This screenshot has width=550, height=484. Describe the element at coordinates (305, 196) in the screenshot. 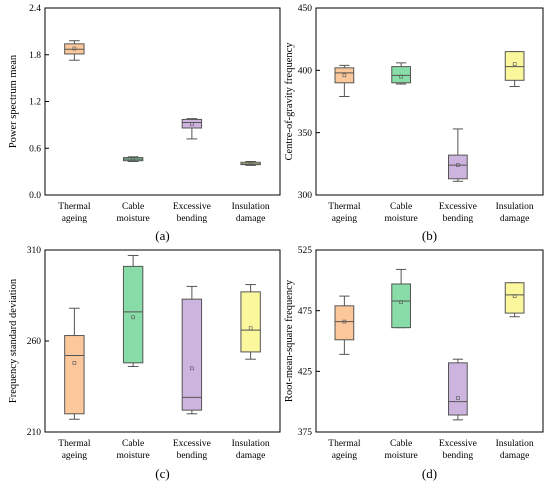

I see `y-tick-label: 300` at that location.